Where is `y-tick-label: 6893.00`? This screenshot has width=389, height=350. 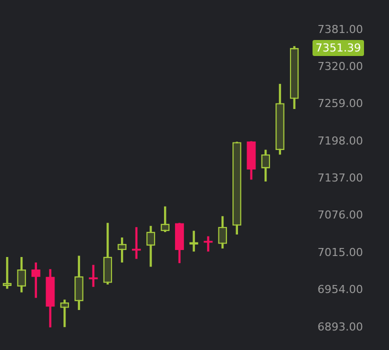 y-tick-label: 6893.00 is located at coordinates (341, 327).